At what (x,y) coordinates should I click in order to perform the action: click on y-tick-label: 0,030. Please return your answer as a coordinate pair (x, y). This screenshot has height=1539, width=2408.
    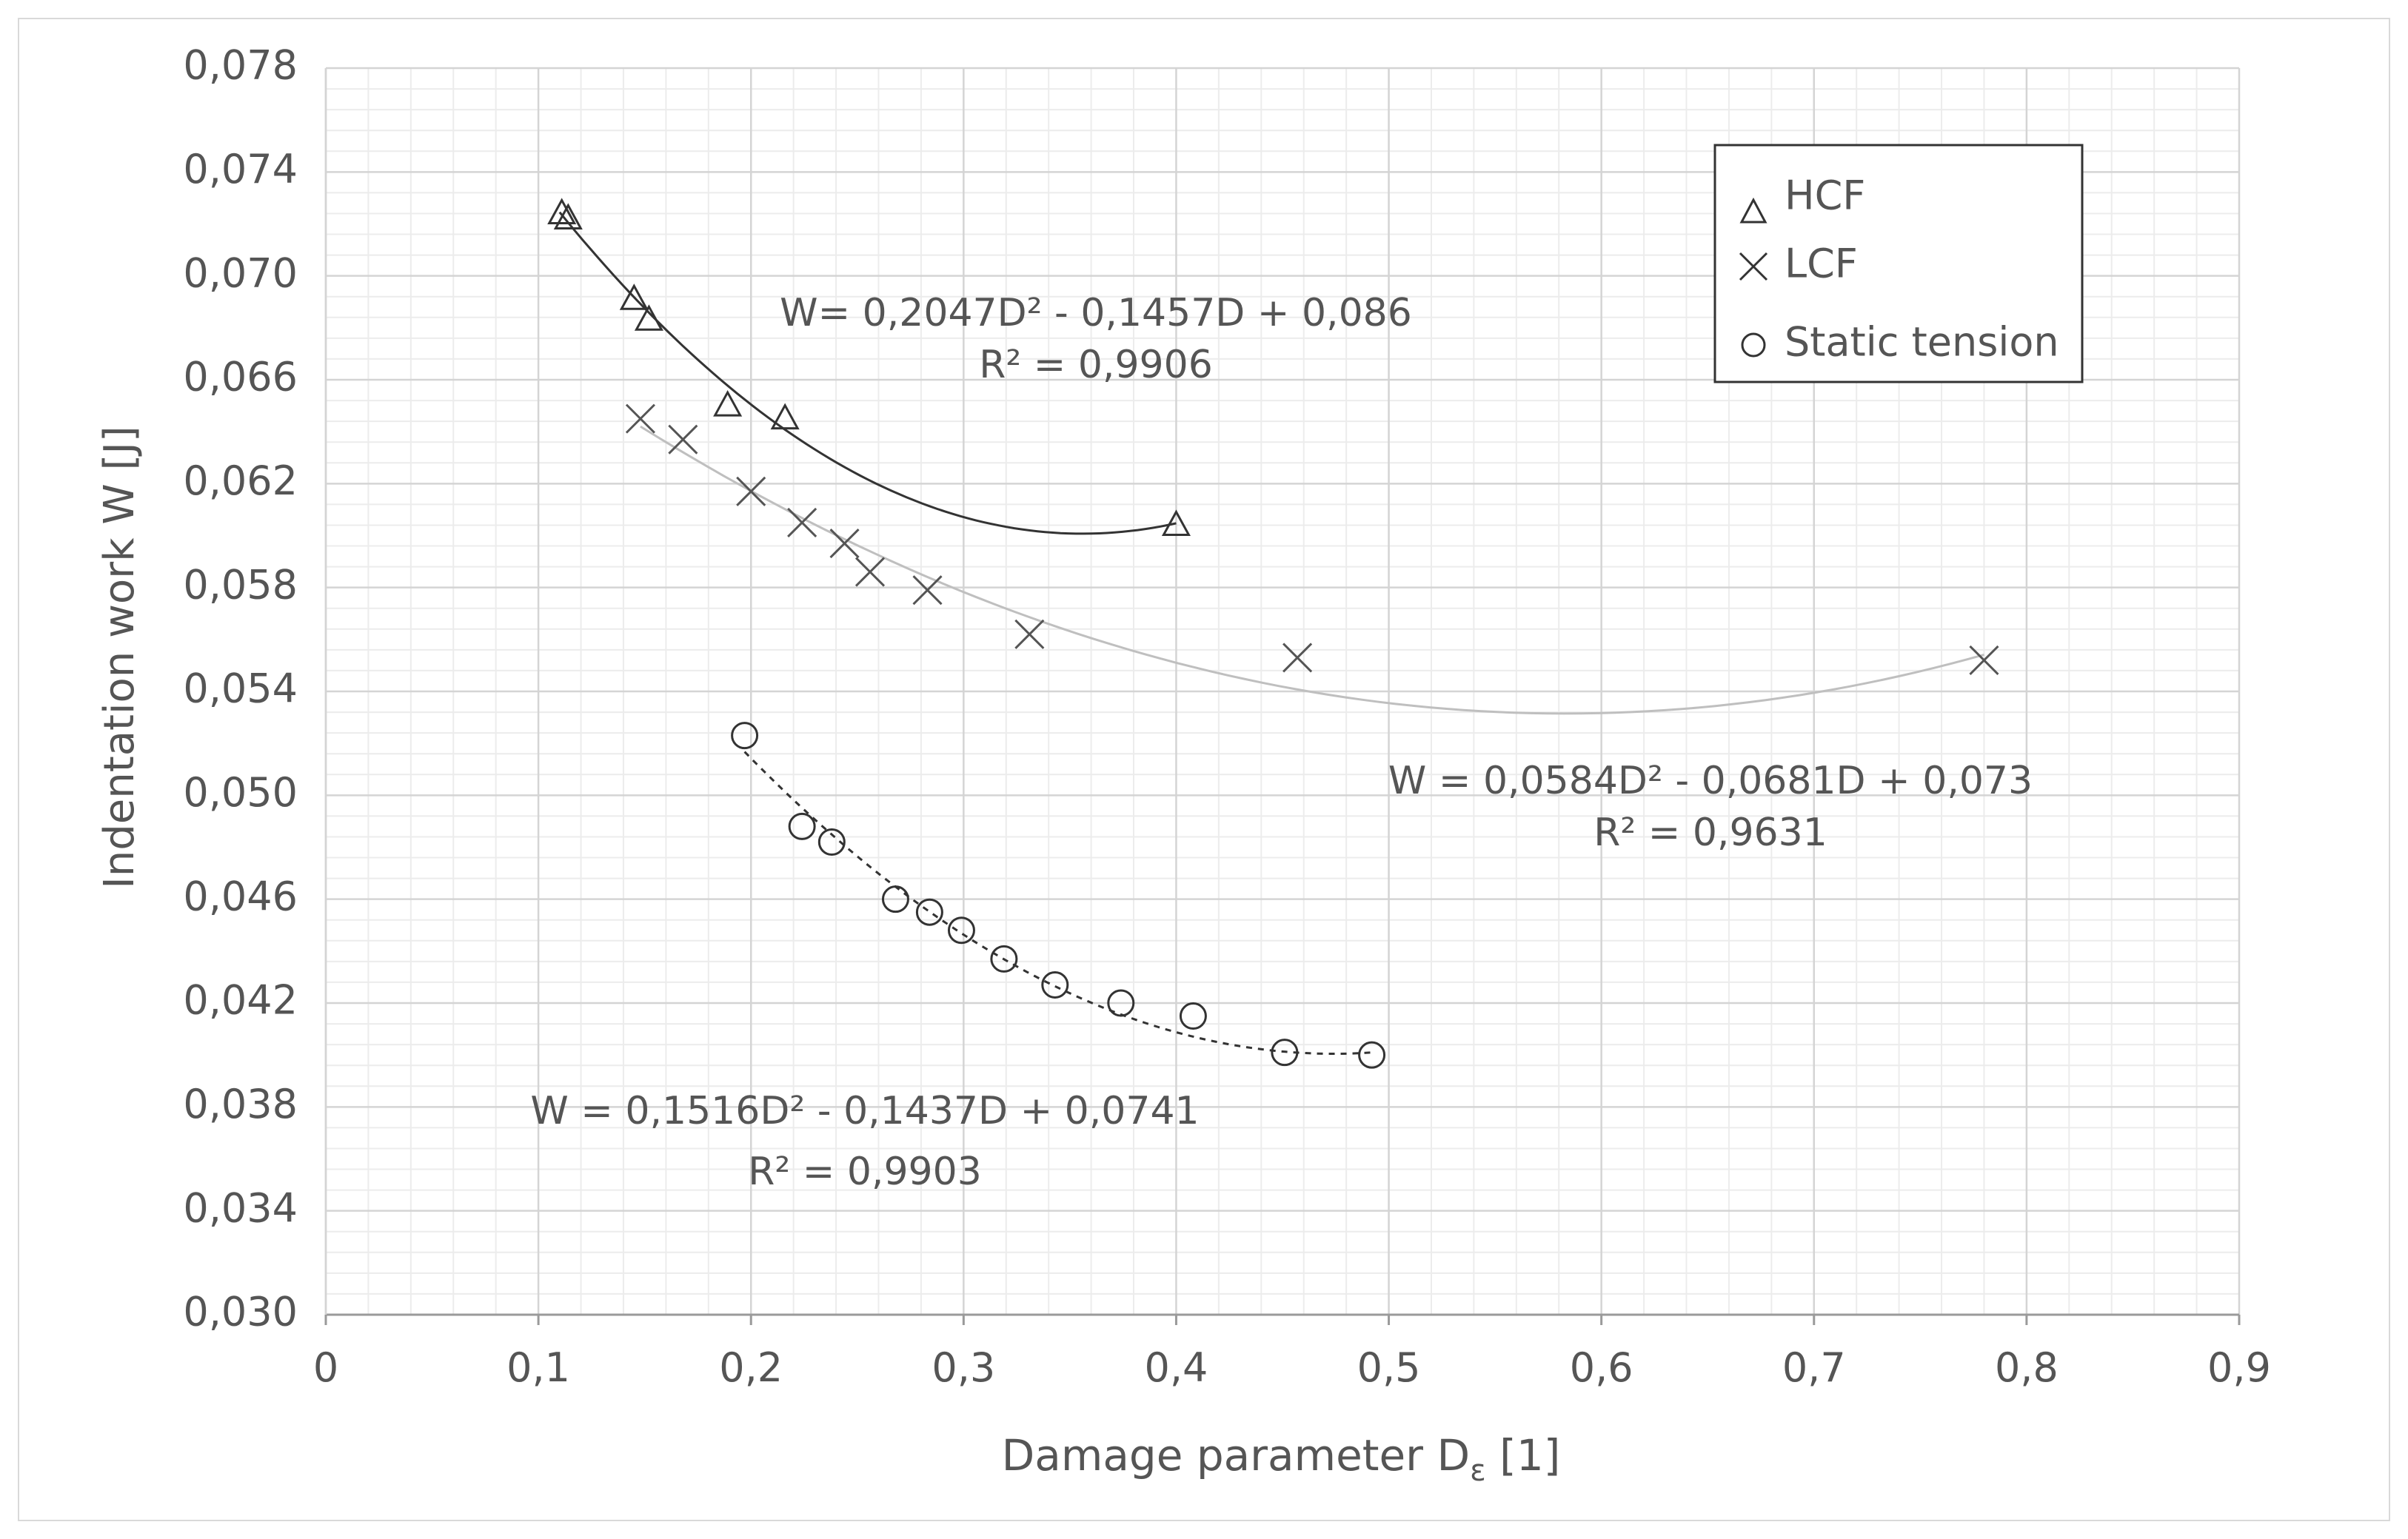
    Looking at the image, I should click on (240, 1312).